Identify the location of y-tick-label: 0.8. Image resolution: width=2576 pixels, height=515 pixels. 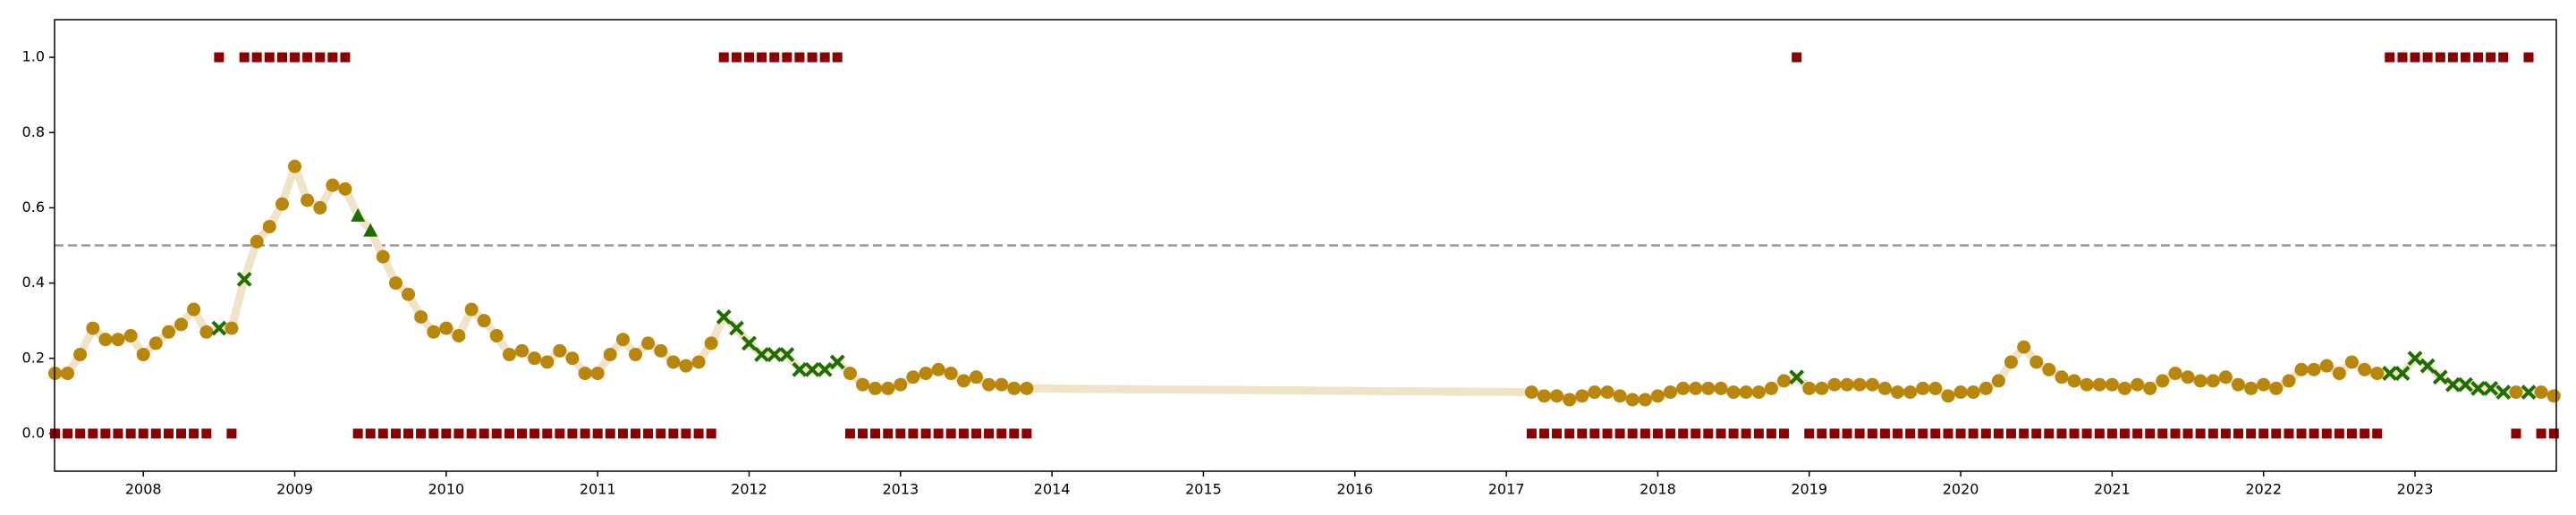
(33, 131).